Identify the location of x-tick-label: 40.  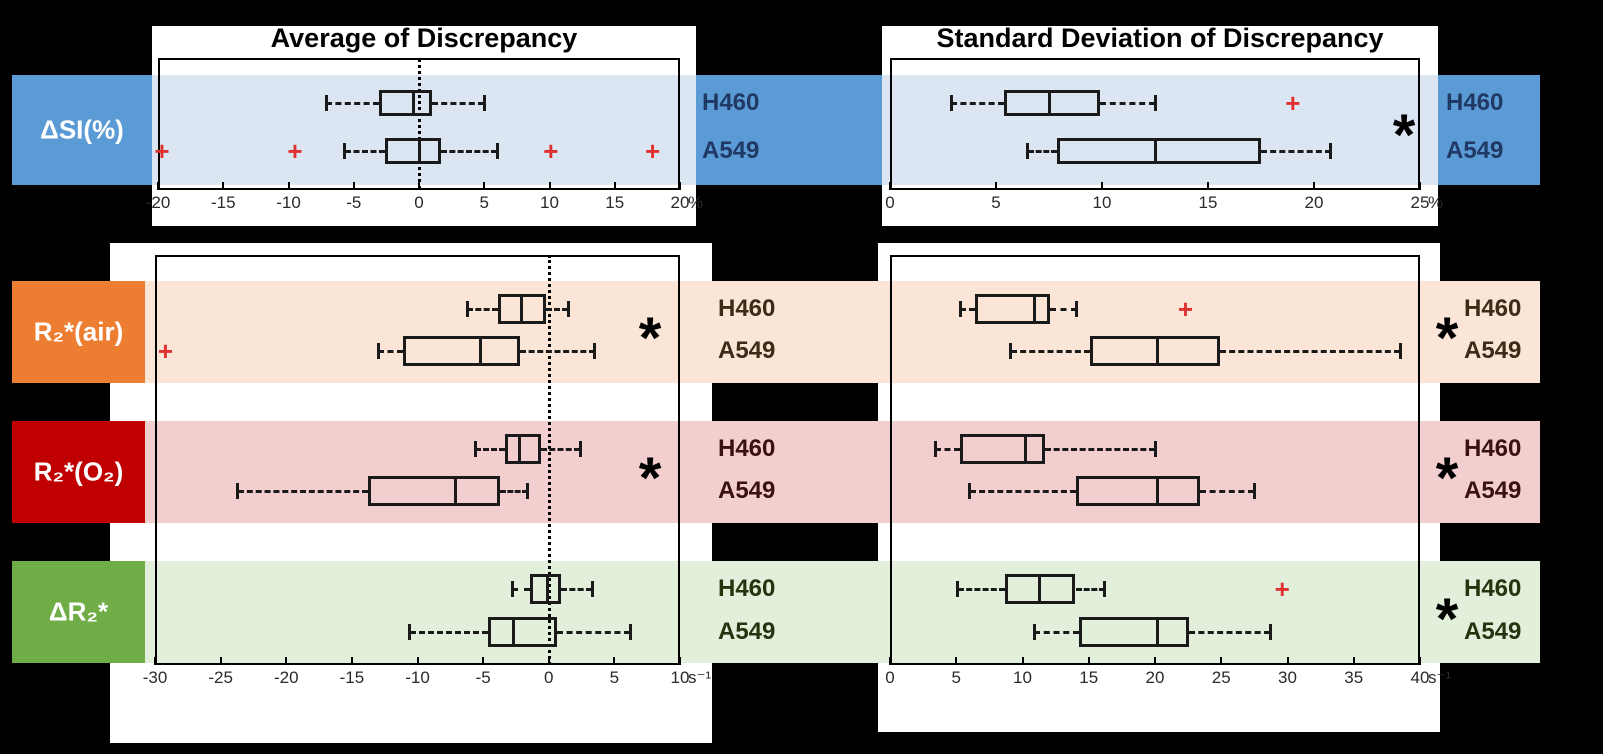
(1420, 677).